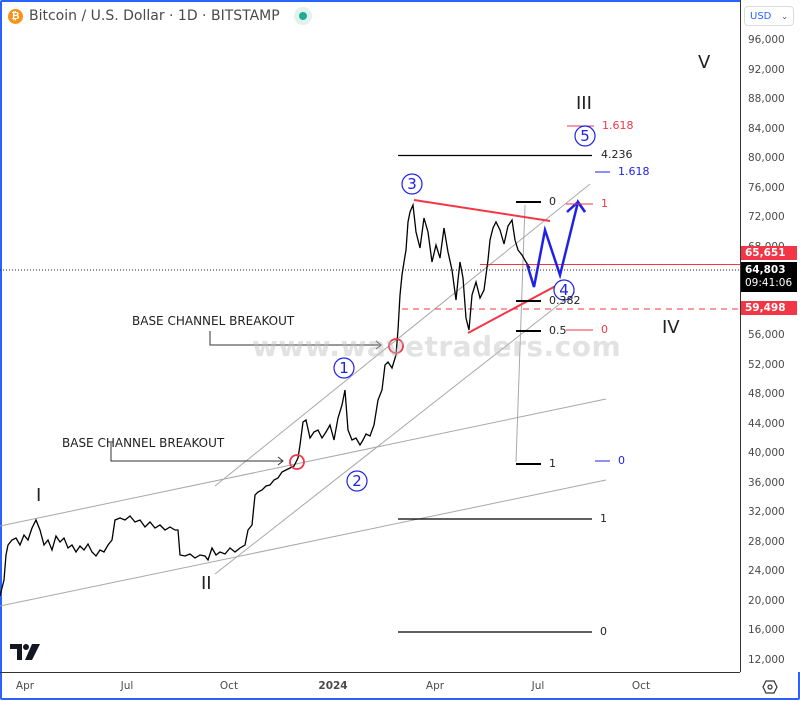  What do you see at coordinates (766, 99) in the screenshot?
I see `price-tick: 88,000` at bounding box center [766, 99].